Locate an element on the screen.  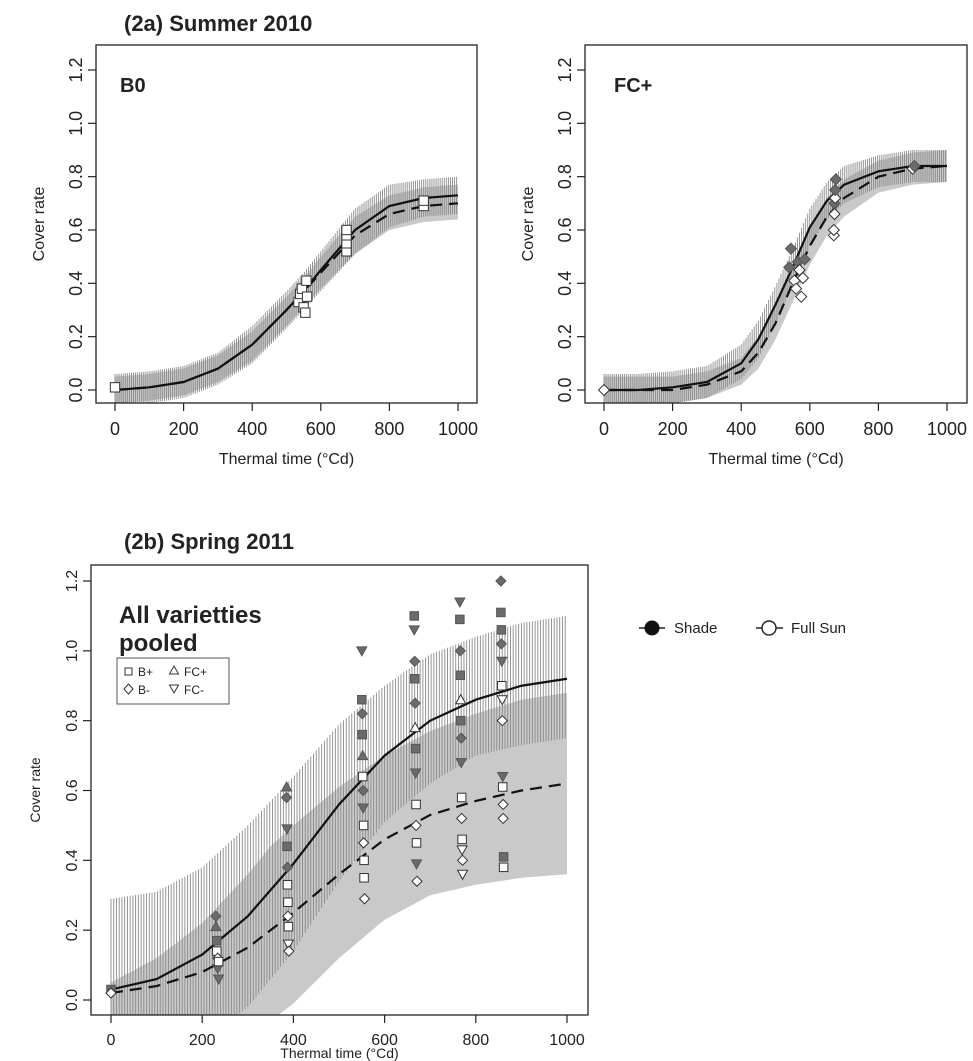
plot-area is located at coordinates (772, 276).